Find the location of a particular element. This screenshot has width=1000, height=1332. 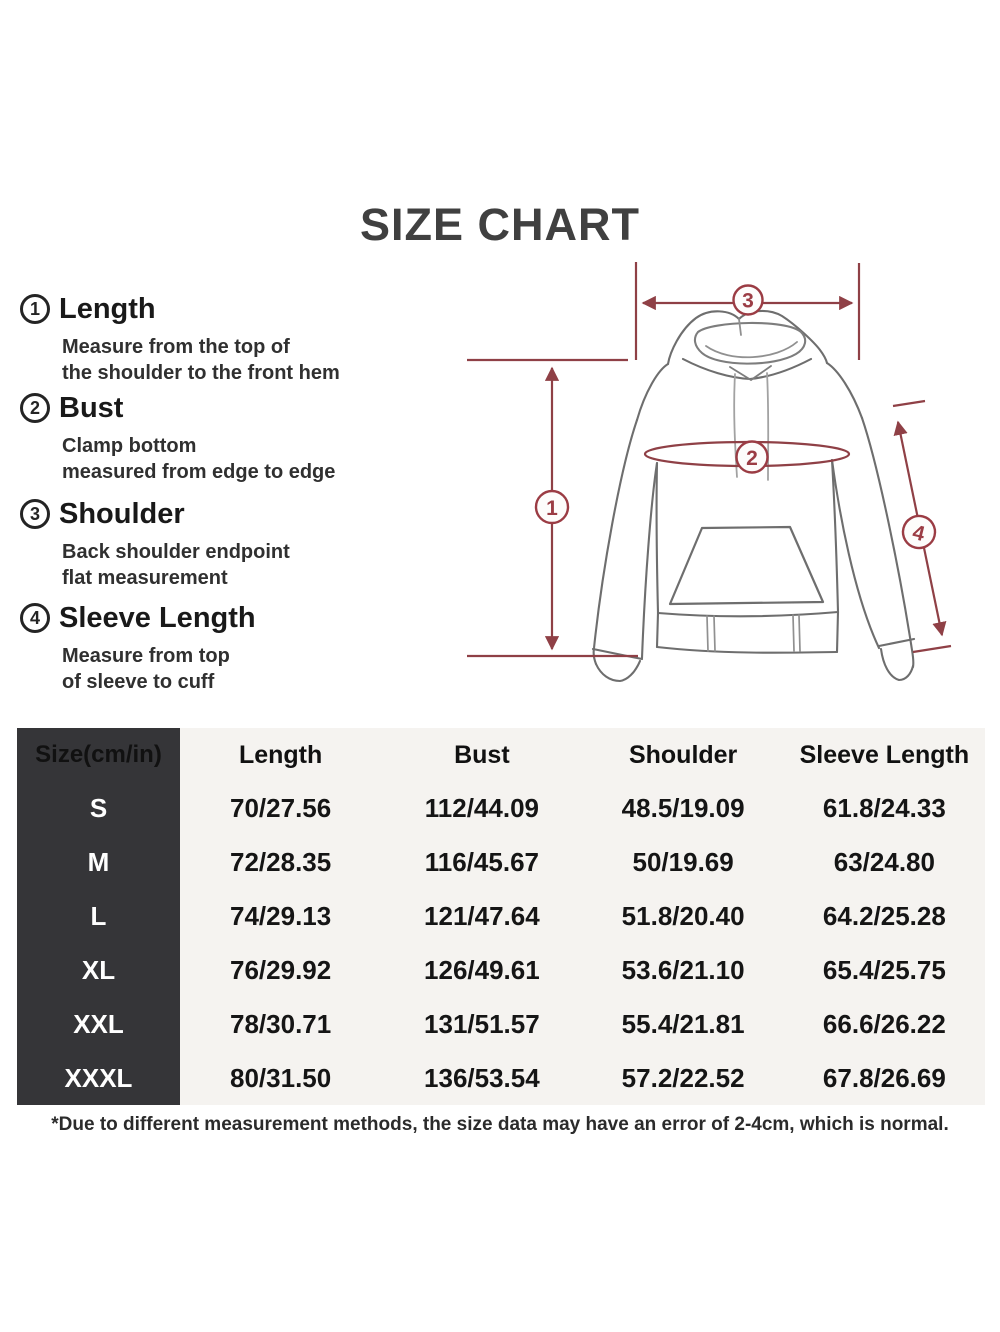

table-cell: 74/29.13 is located at coordinates (281, 916).